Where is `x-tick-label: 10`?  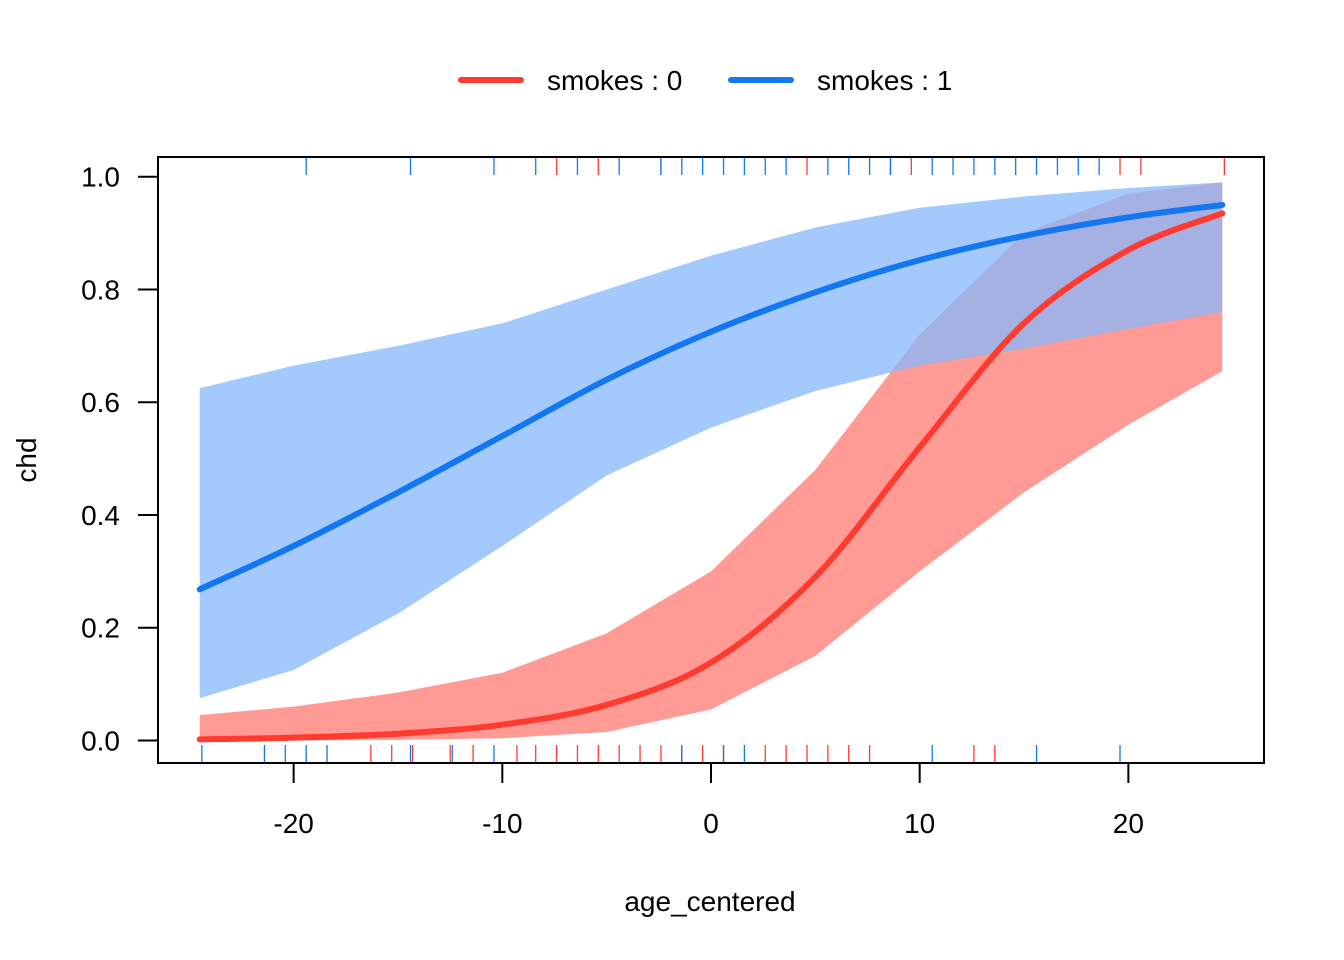
x-tick-label: 10 is located at coordinates (919, 823).